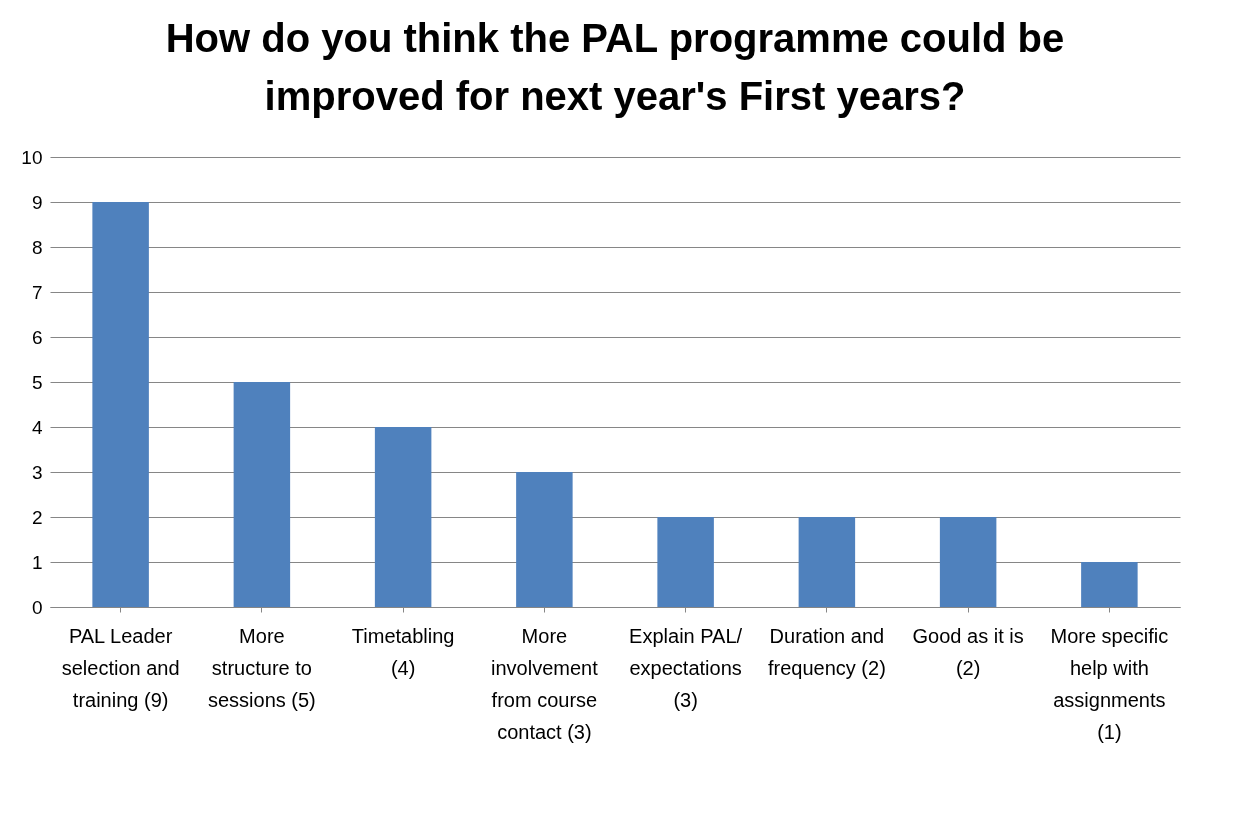 The width and height of the screenshot is (1236, 820). Describe the element at coordinates (1109, 683) in the screenshot. I see `x-tick-label: More specific help with assignments (1)` at that location.